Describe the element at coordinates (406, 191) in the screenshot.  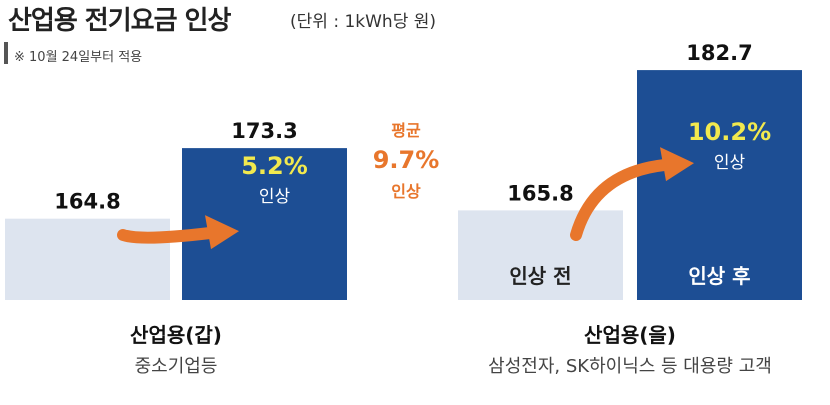
I see `average-suffix: 인상` at that location.